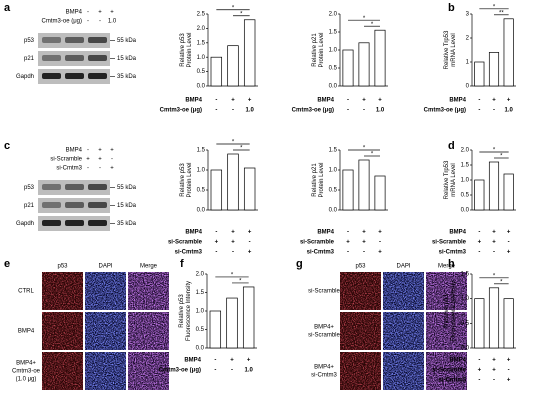  What do you see at coordinates (333, 15) in the screenshot?
I see `y-tick-label: 2.0` at bounding box center [333, 15].